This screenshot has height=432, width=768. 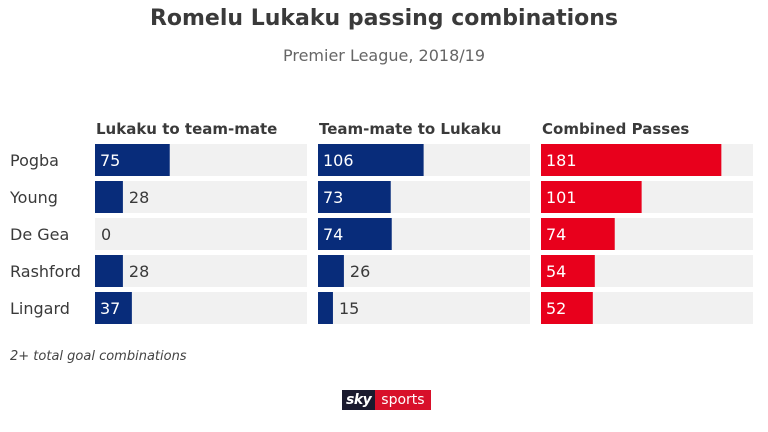 I want to click on column-header-1: Lukaku to team-mate, so click(x=186, y=129).